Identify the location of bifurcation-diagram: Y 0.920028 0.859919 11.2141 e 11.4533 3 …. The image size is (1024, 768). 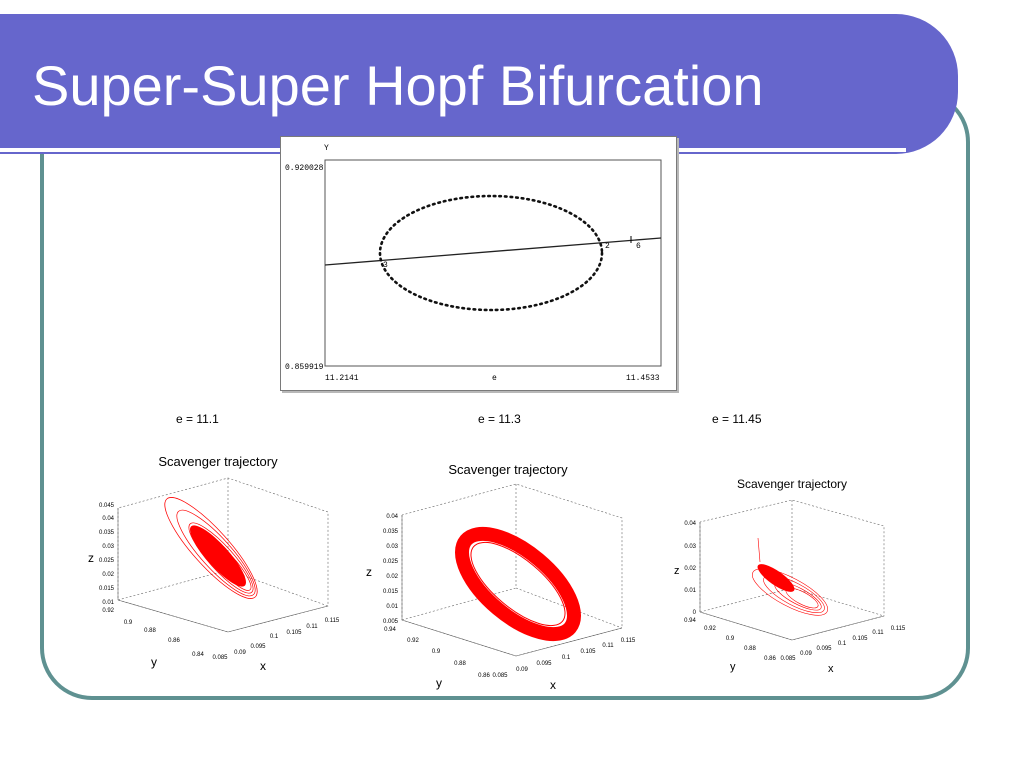
(478, 263).